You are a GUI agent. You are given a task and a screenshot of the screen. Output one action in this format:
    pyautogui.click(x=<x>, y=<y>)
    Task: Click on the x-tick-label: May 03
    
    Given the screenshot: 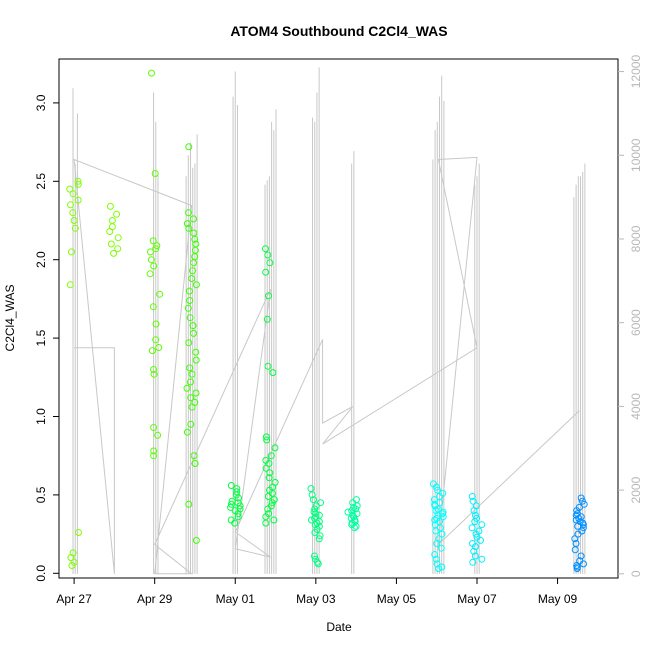 What is the action you would take?
    pyautogui.click(x=316, y=599)
    